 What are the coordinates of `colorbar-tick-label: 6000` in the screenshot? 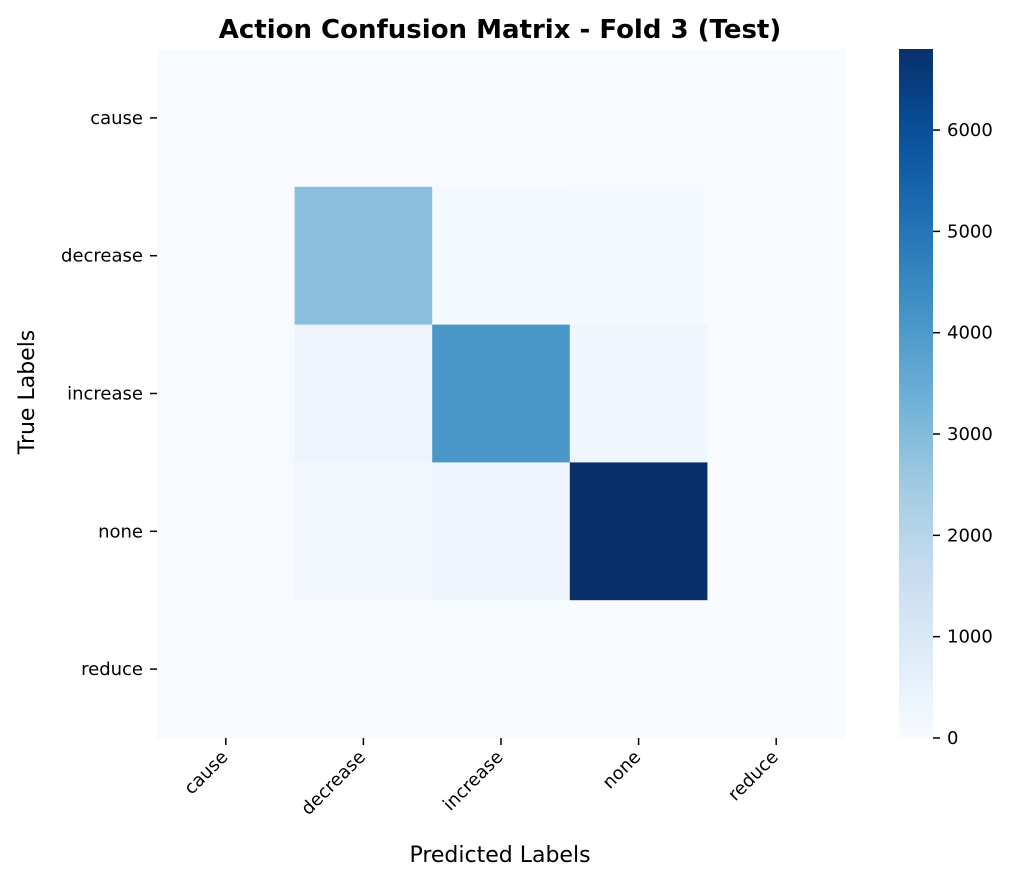 It's located at (970, 130).